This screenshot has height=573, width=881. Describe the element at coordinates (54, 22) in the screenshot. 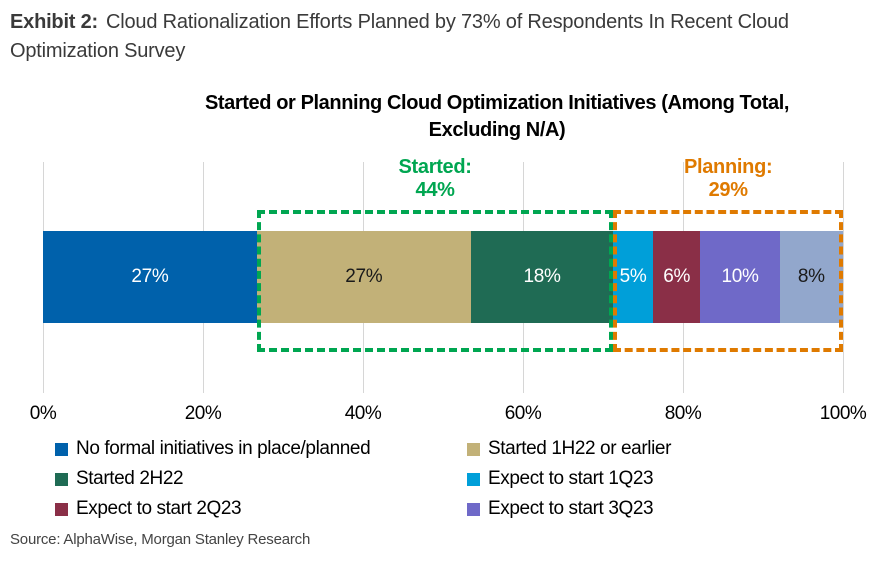

I see `exhibit-label: Exhibit 2:` at that location.